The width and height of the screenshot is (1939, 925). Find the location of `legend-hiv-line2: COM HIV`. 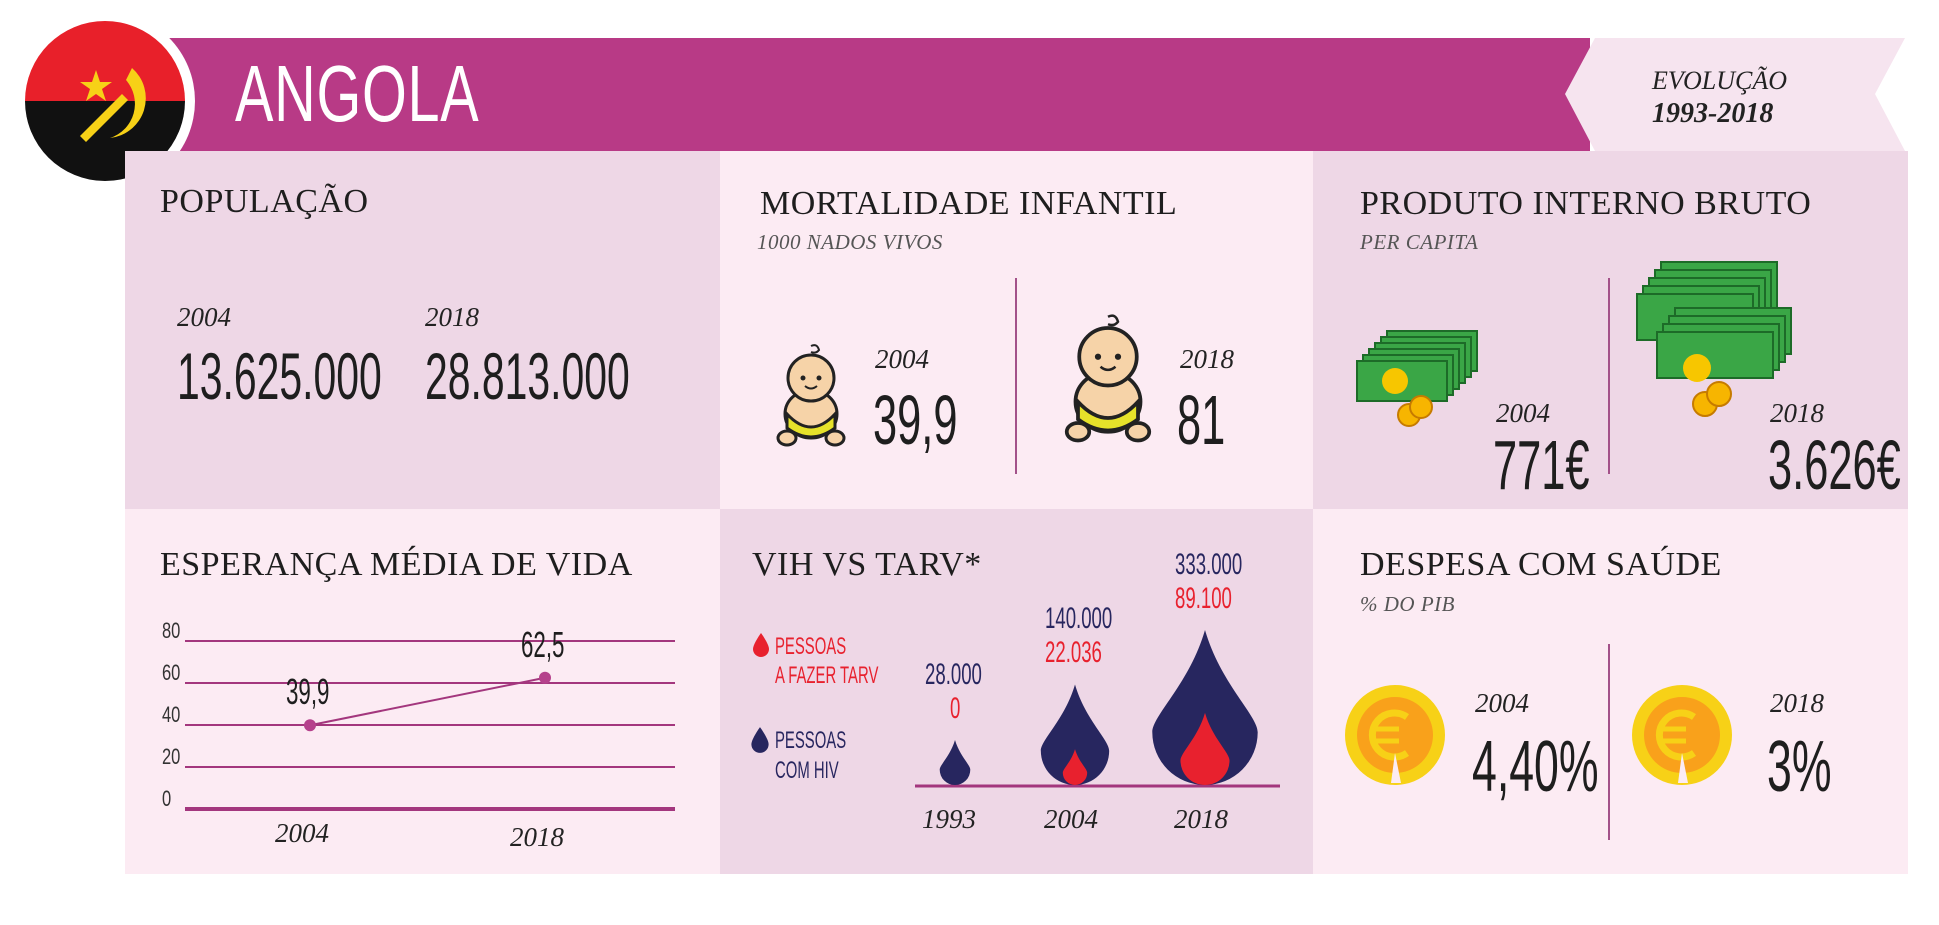

legend-hiv-line2: COM HIV is located at coordinates (807, 770).